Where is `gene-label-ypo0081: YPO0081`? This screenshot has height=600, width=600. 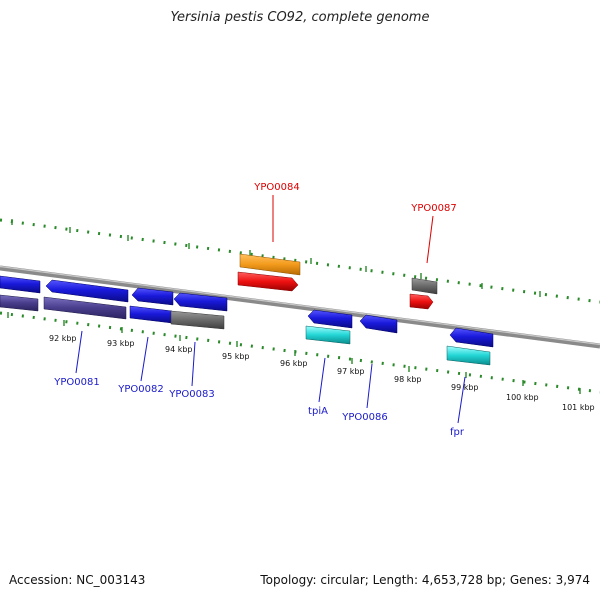
gene-label-ypo0081: YPO0081 is located at coordinates (76, 382).